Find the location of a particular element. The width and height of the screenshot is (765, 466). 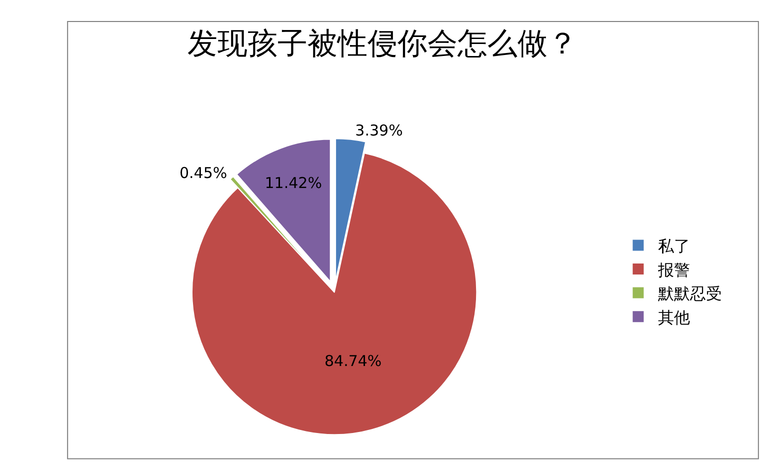

data-label: 11.42% is located at coordinates (293, 183).